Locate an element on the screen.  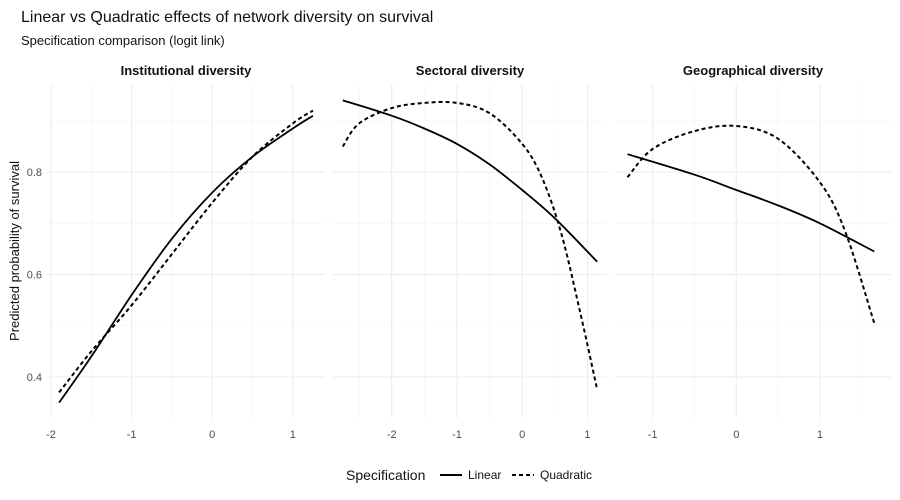
legend-title: Specification is located at coordinates (385, 475).